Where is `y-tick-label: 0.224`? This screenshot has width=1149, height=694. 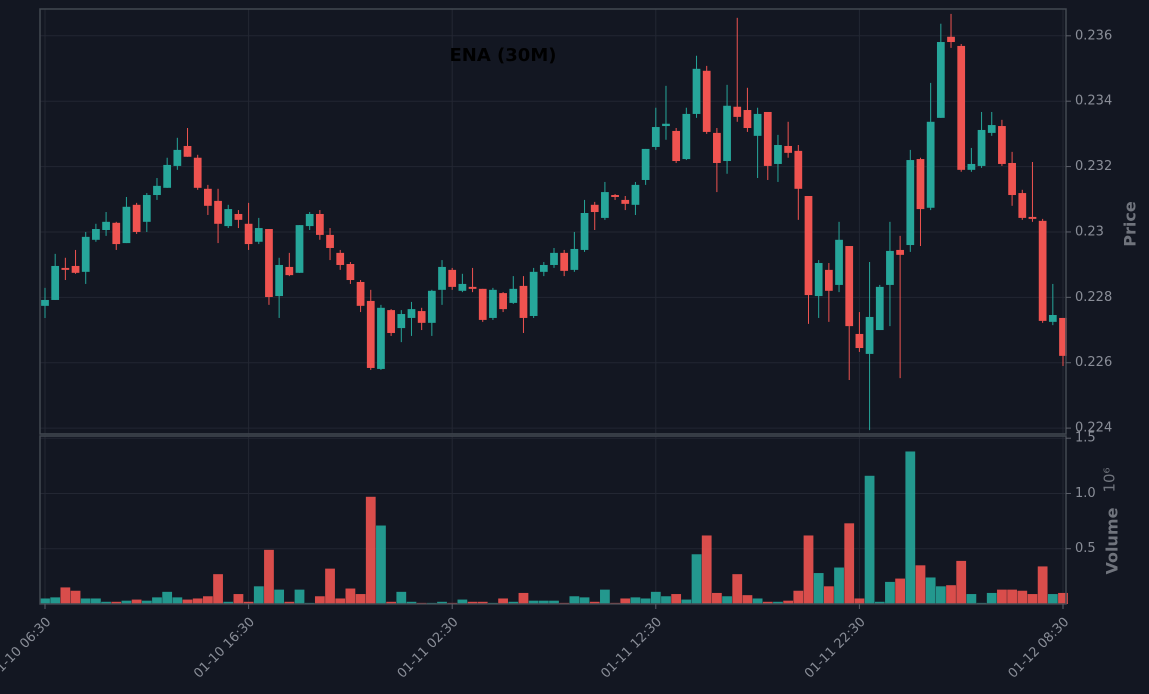 y-tick-label: 0.224 is located at coordinates (1093, 428).